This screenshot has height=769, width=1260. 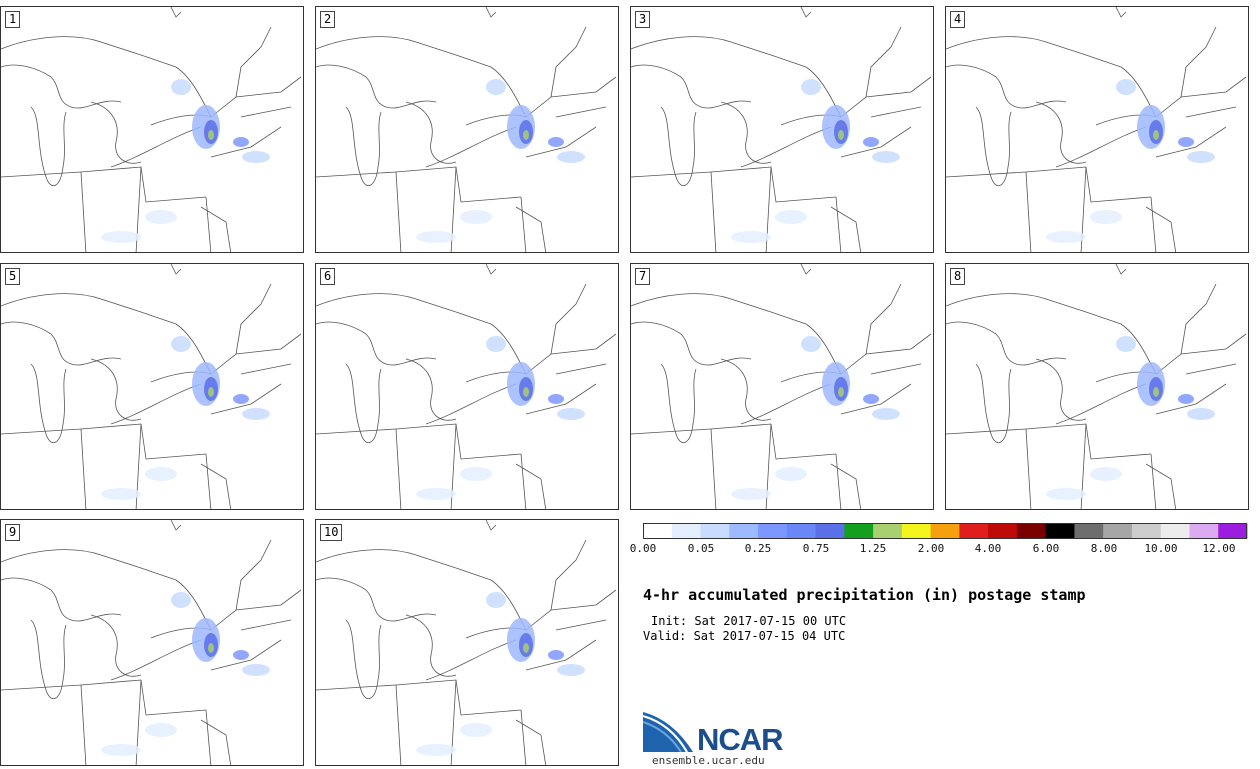 What do you see at coordinates (1161, 548) in the screenshot?
I see `colorbar-tick-label: 10.00` at bounding box center [1161, 548].